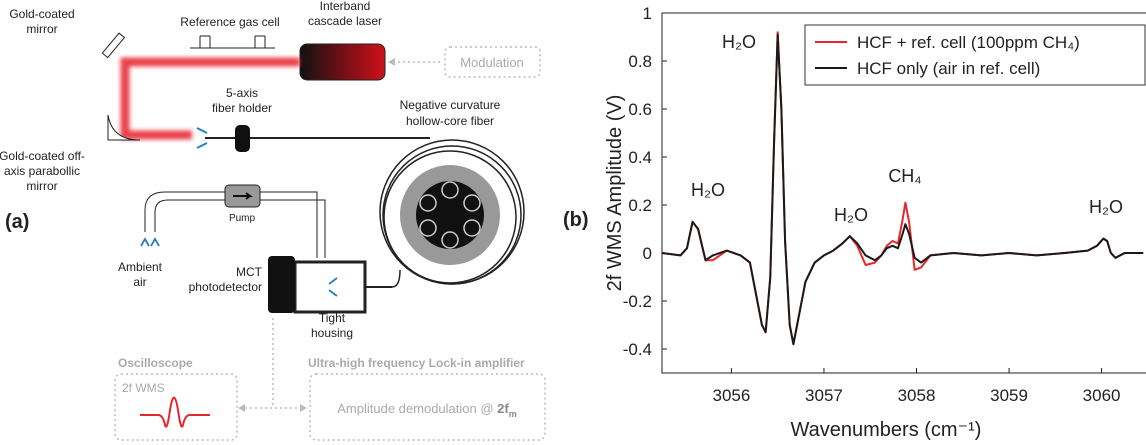 The width and height of the screenshot is (1146, 445). Describe the element at coordinates (637, 349) in the screenshot. I see `y-tick-label: -0.4` at that location.